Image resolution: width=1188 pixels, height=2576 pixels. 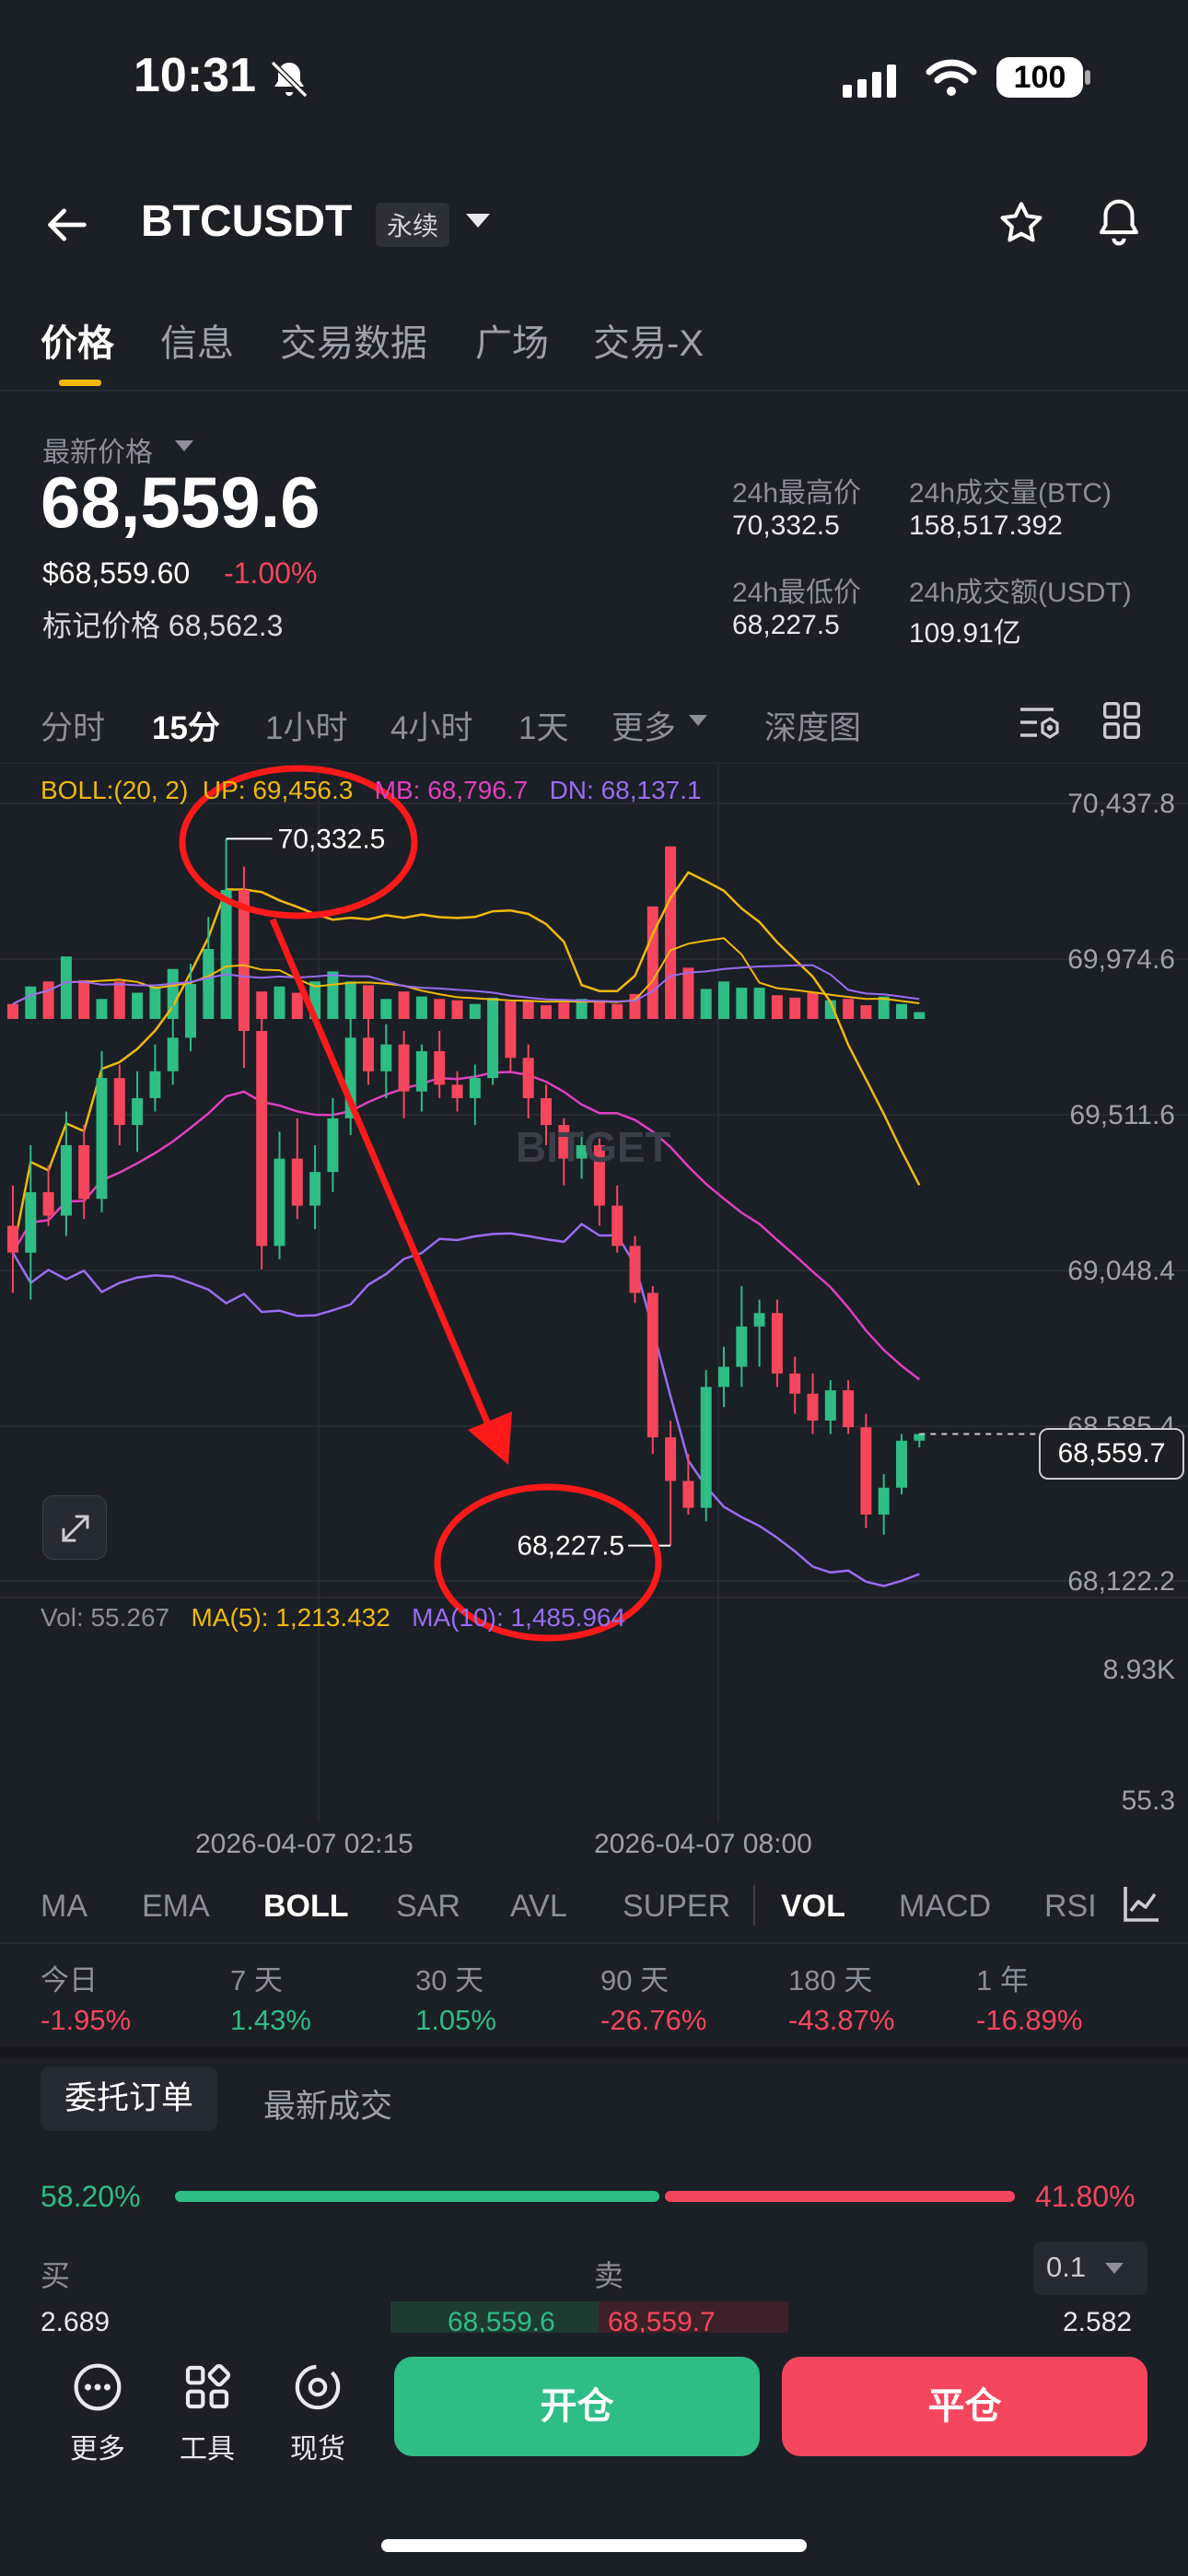 I want to click on depth-precision-value: 0.1, so click(x=1066, y=2267).